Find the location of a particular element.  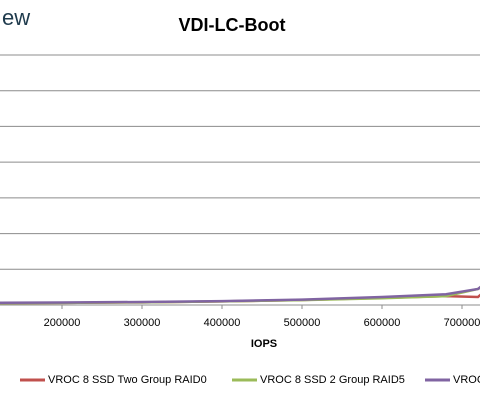

legend-label: VROC 8 SSD 2 Group RAID5 is located at coordinates (332, 380).